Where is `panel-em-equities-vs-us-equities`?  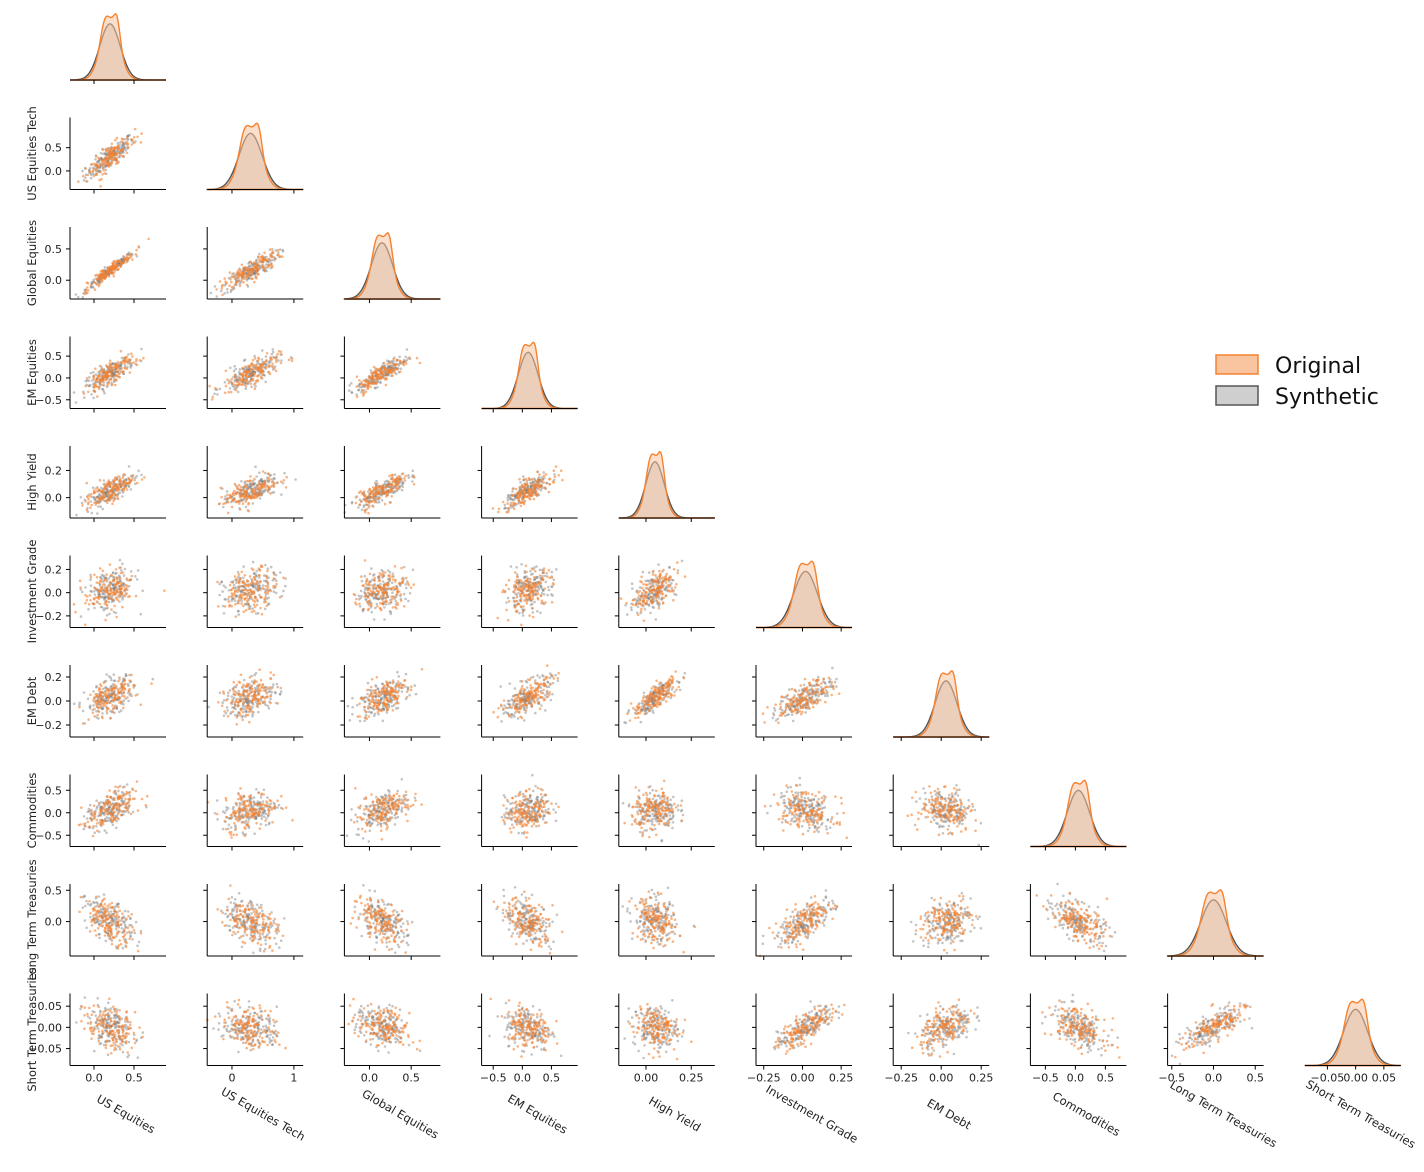
panel-em-equities-vs-us-equities is located at coordinates (116, 374).